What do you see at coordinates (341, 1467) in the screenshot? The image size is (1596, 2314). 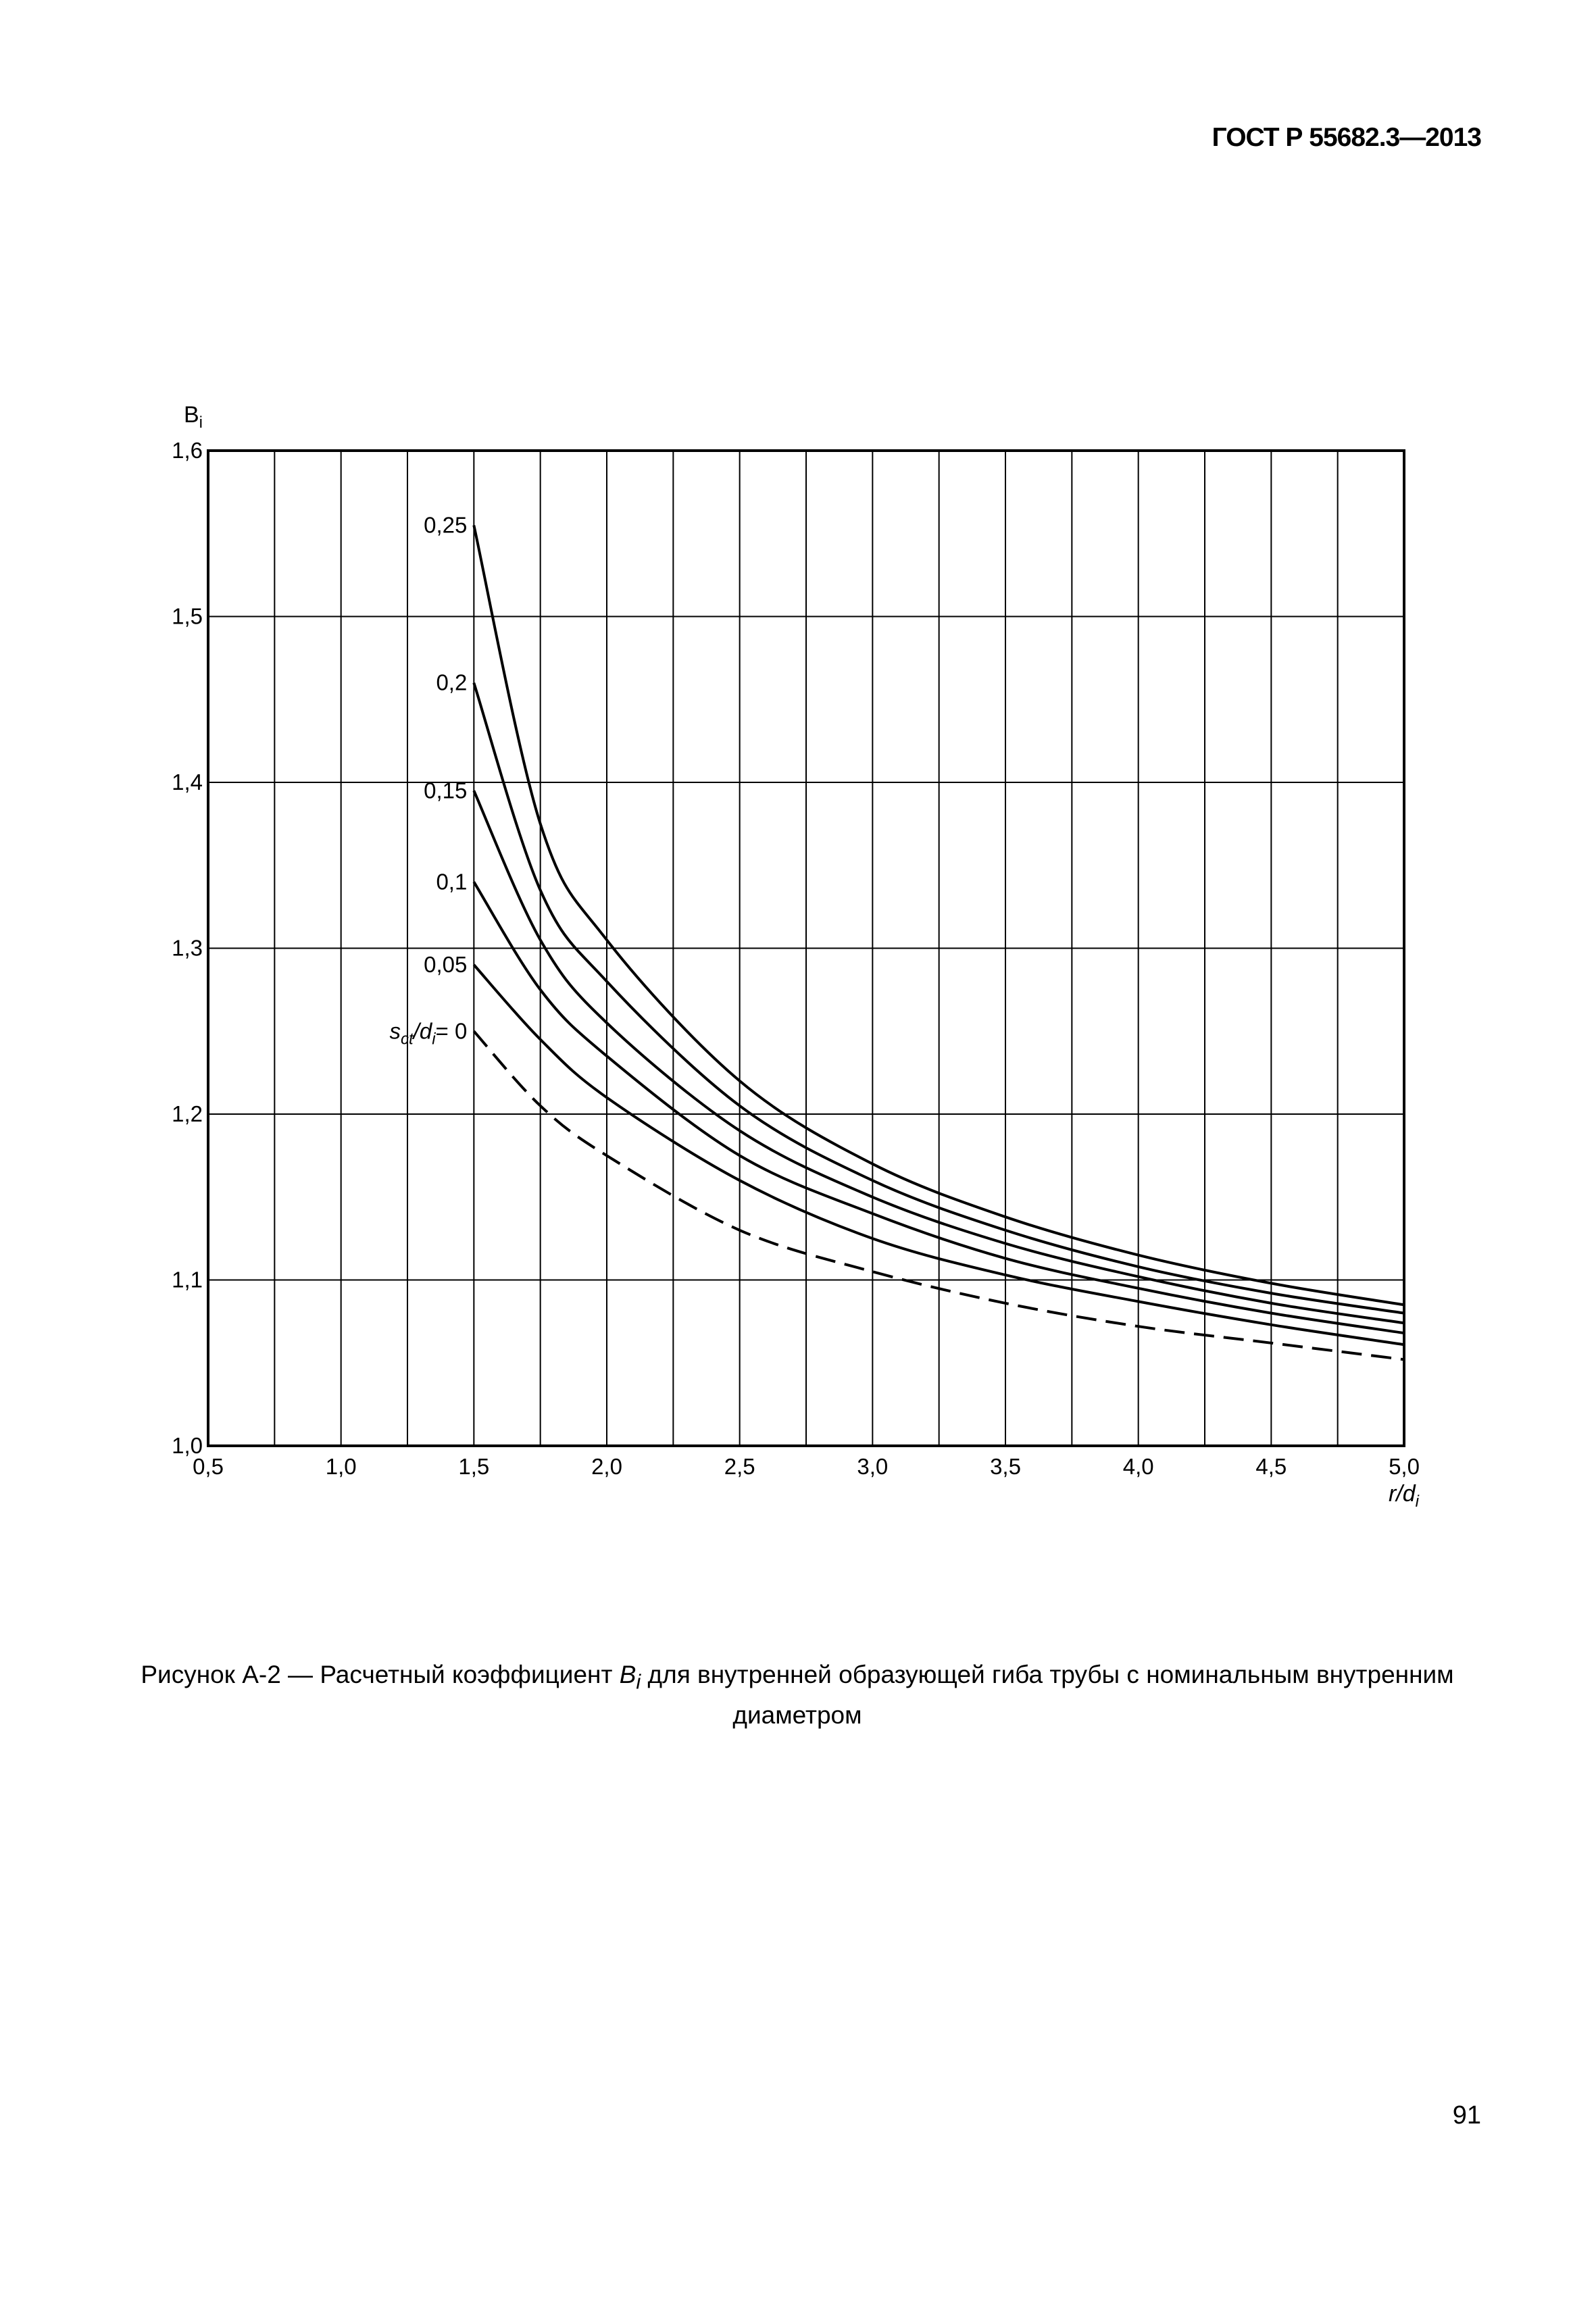 I see `x-tick-label: 1,0` at bounding box center [341, 1467].